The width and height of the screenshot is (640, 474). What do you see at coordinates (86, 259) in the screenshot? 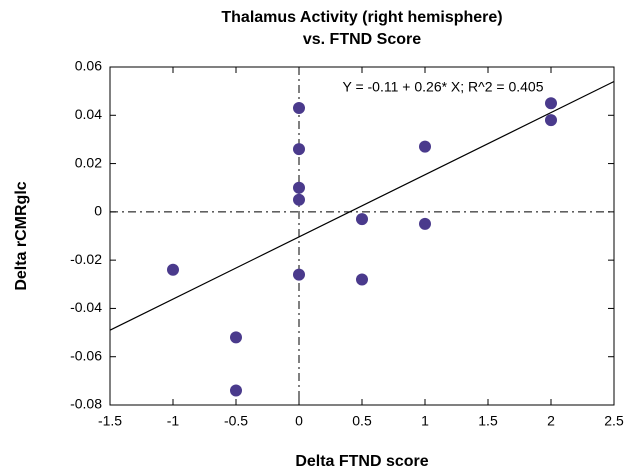
I see `y-tick-label: -0.02` at bounding box center [86, 259].